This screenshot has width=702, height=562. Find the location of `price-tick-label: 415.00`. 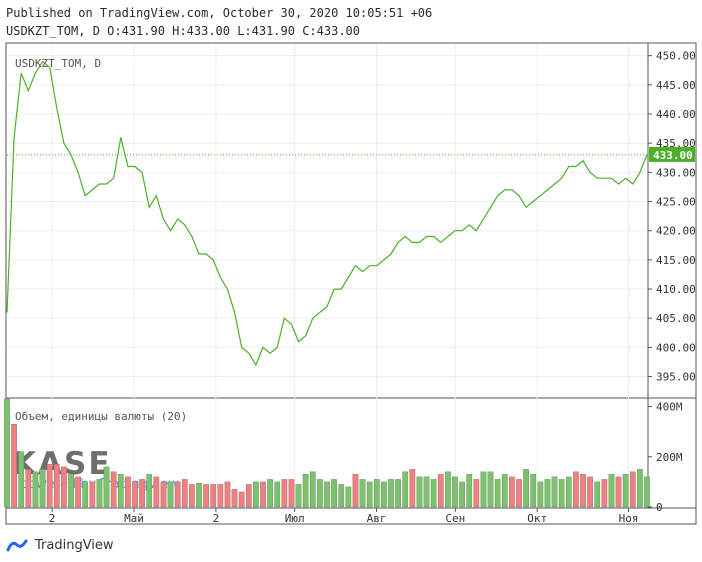

price-tick-label: 415.00 is located at coordinates (676, 260).